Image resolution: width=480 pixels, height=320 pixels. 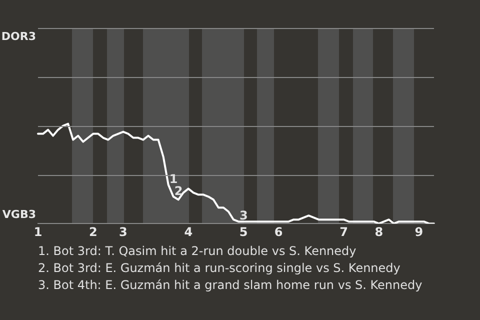 What do you see at coordinates (419, 231) in the screenshot?
I see `x-tick-label: 9` at bounding box center [419, 231].